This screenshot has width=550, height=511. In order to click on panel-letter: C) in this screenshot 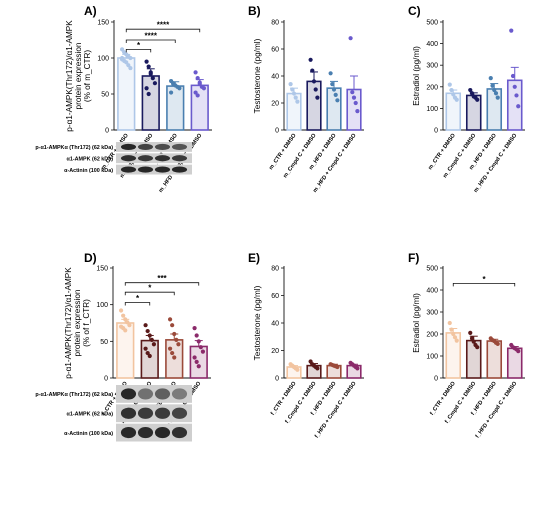, I will do `click(414, 11)`.